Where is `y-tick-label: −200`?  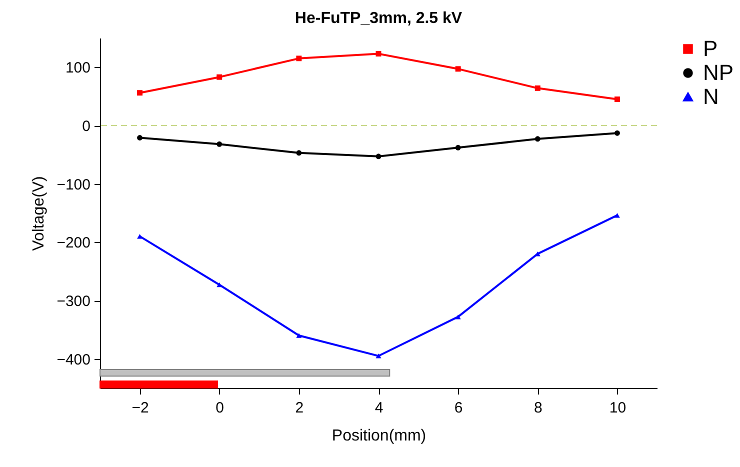
y-tick-label: −200 is located at coordinates (73, 243).